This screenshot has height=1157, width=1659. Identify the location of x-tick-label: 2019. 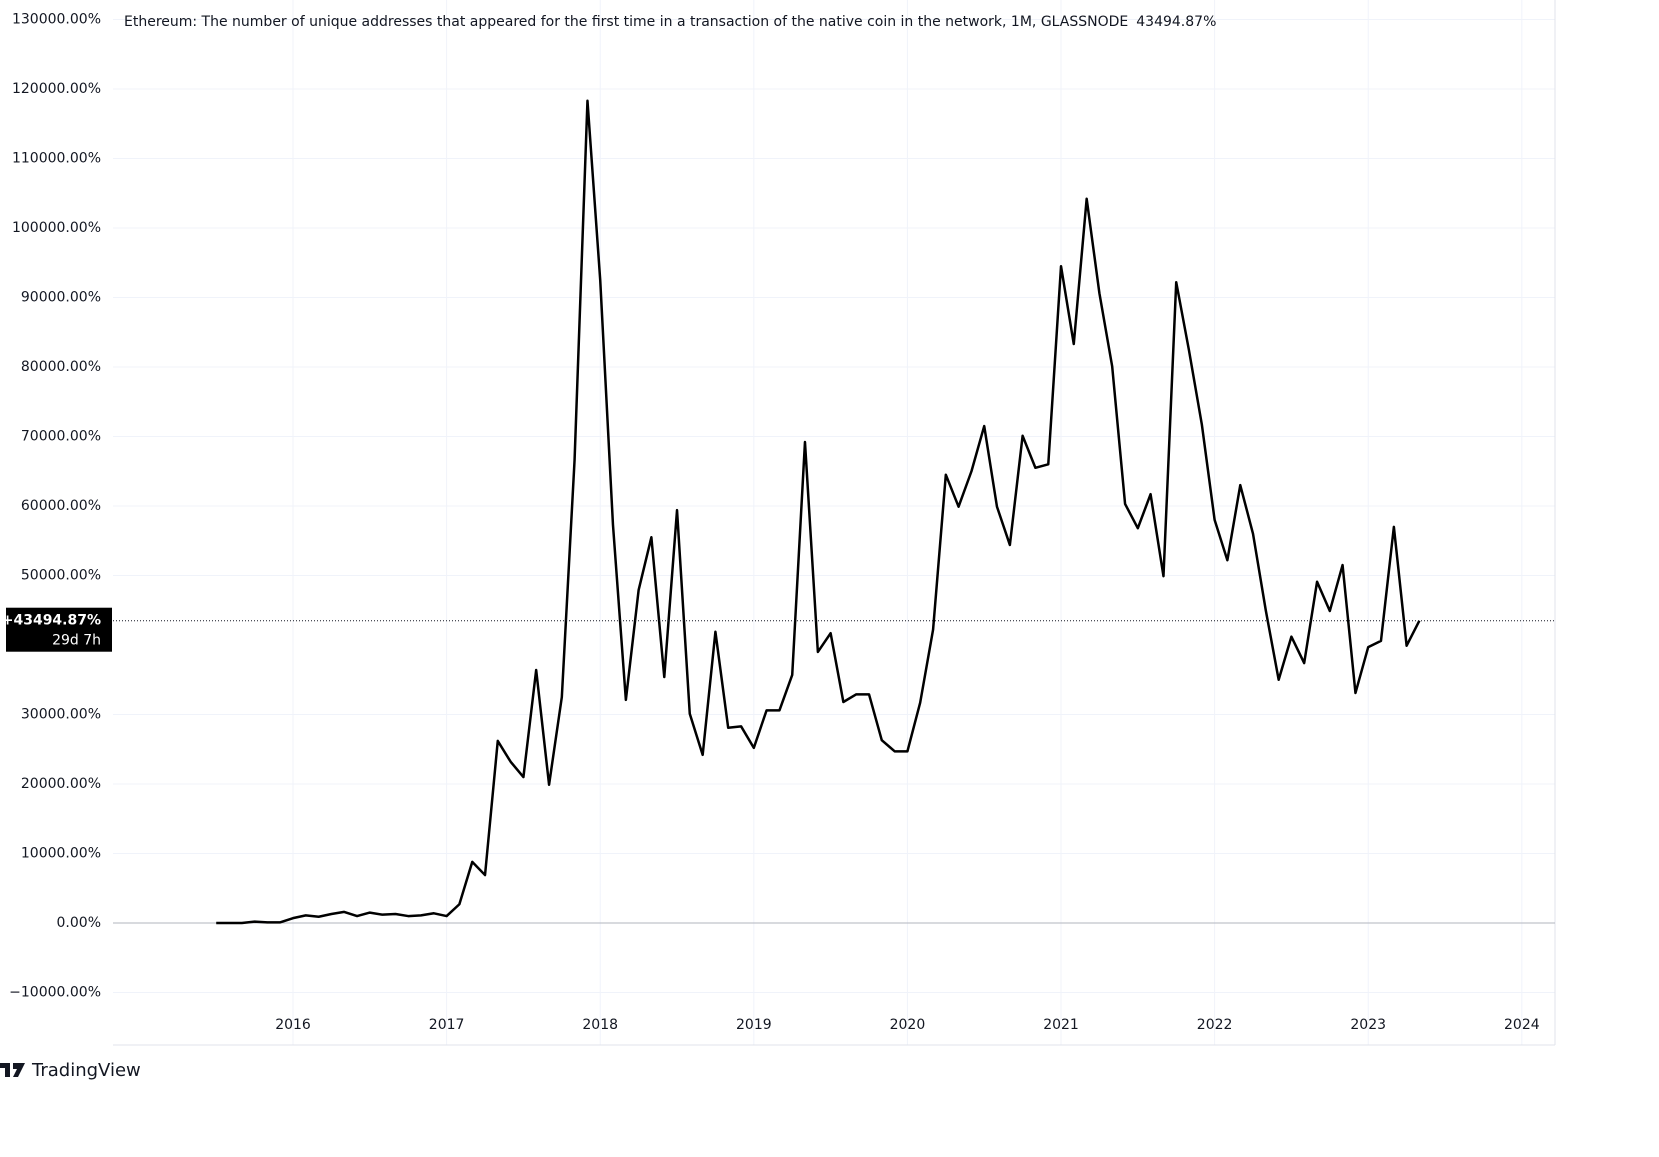
(754, 1025).